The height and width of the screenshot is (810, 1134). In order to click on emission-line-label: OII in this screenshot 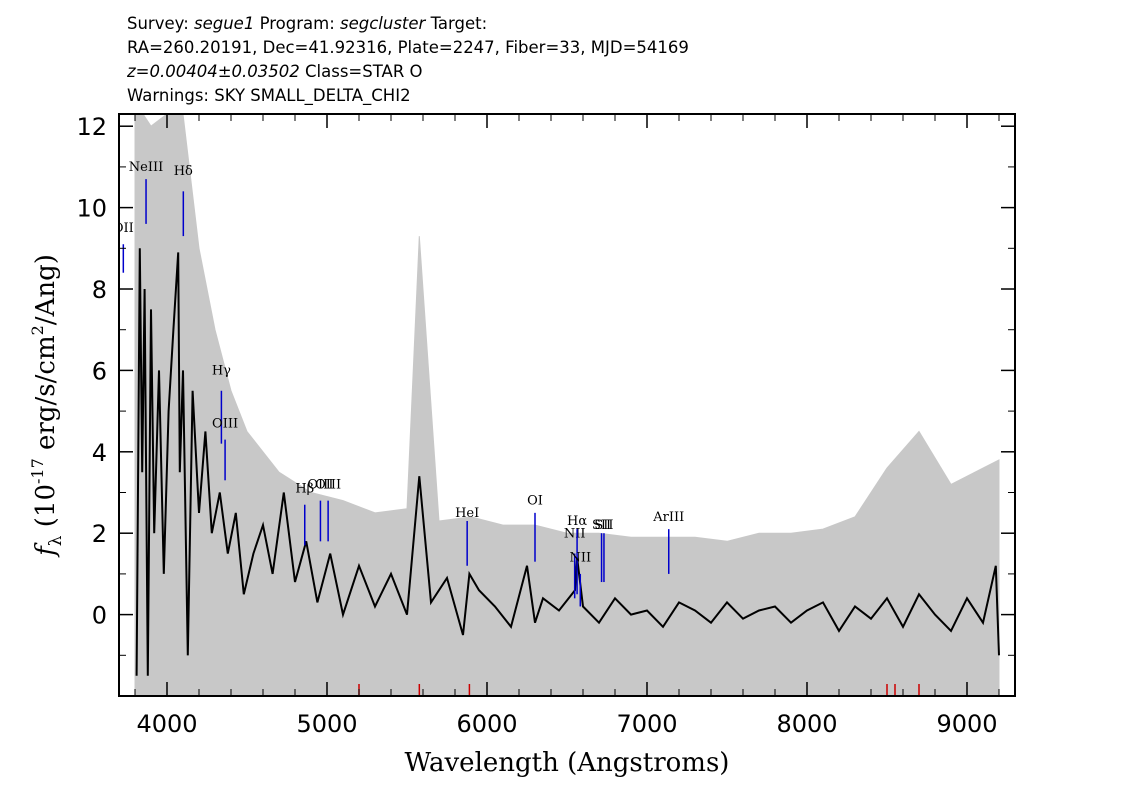, I will do `click(123, 228)`.